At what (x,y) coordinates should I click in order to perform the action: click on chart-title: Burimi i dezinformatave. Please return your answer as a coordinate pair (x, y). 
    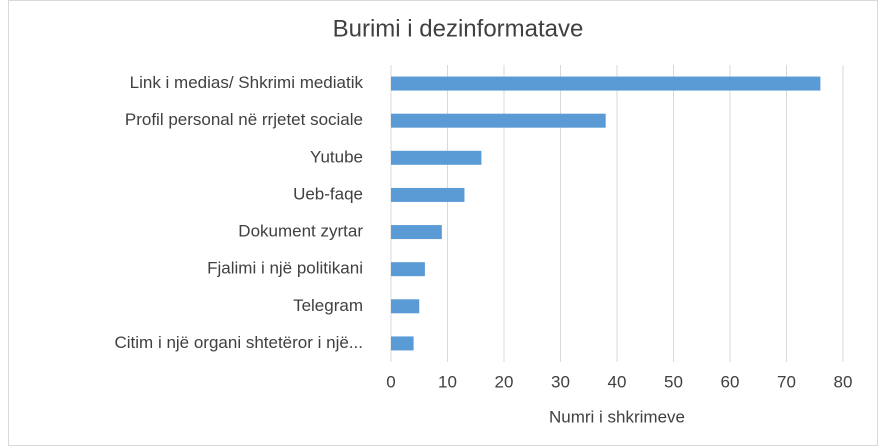
    Looking at the image, I should click on (458, 28).